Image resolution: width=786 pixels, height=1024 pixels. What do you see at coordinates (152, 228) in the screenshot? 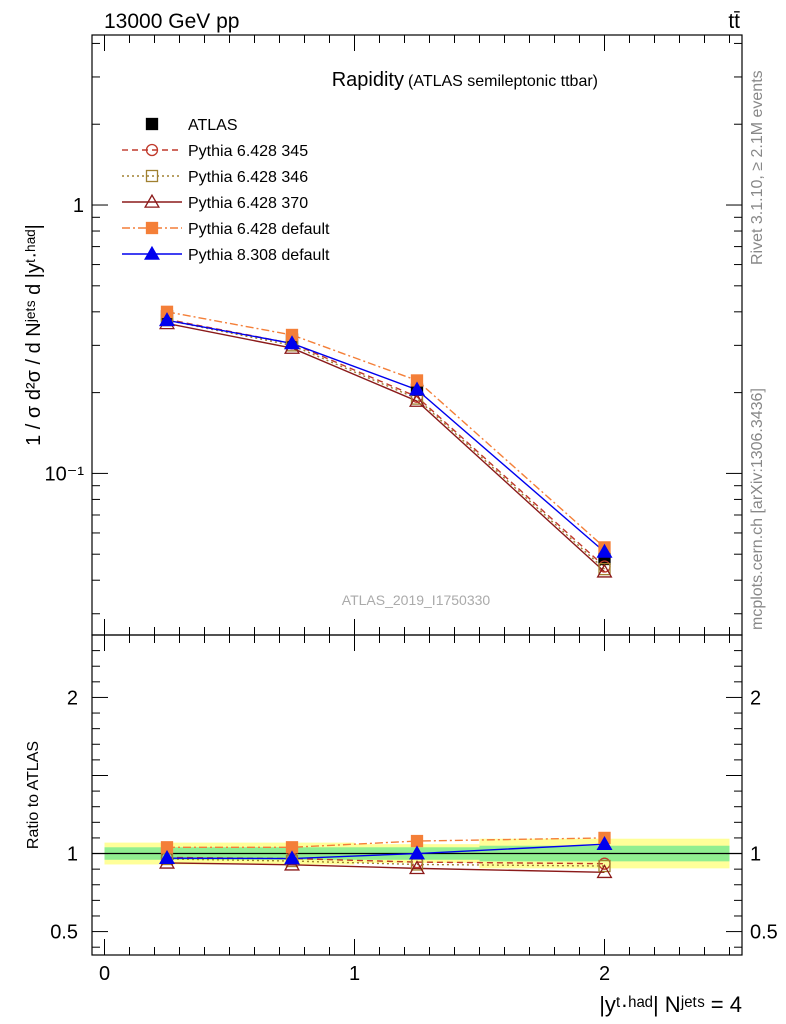
I see `legend-marker-pythia-6-428-default` at bounding box center [152, 228].